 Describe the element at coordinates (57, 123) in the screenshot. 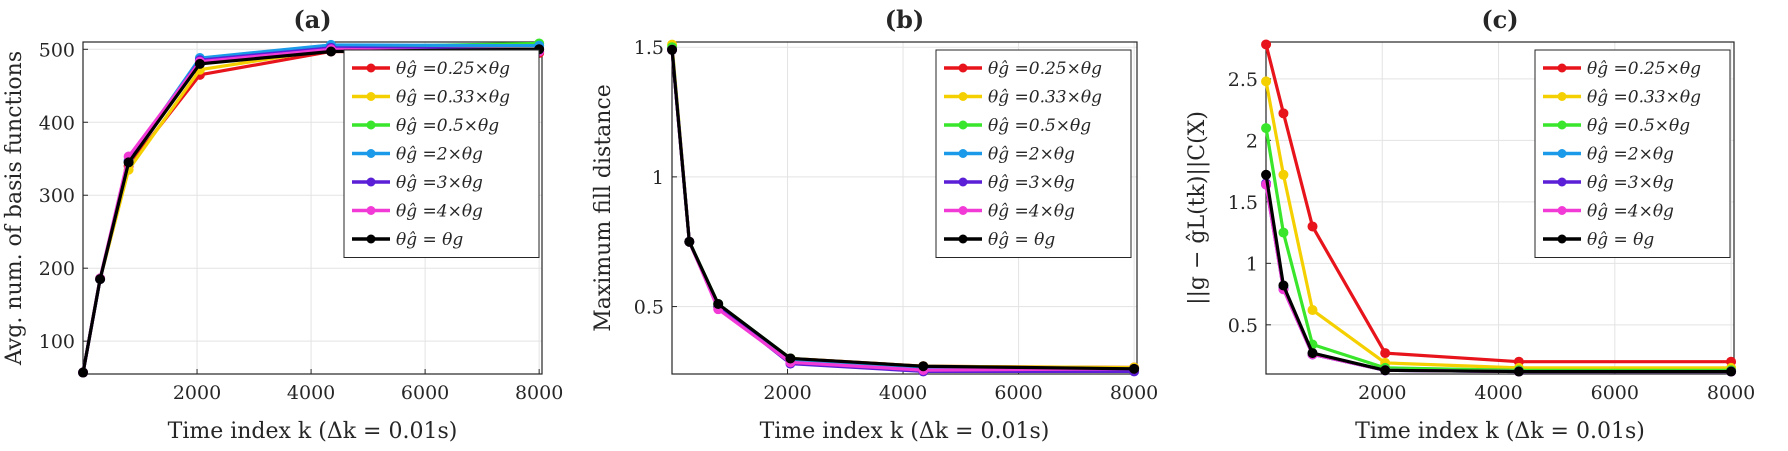

I see `y-tick-label: 400` at that location.